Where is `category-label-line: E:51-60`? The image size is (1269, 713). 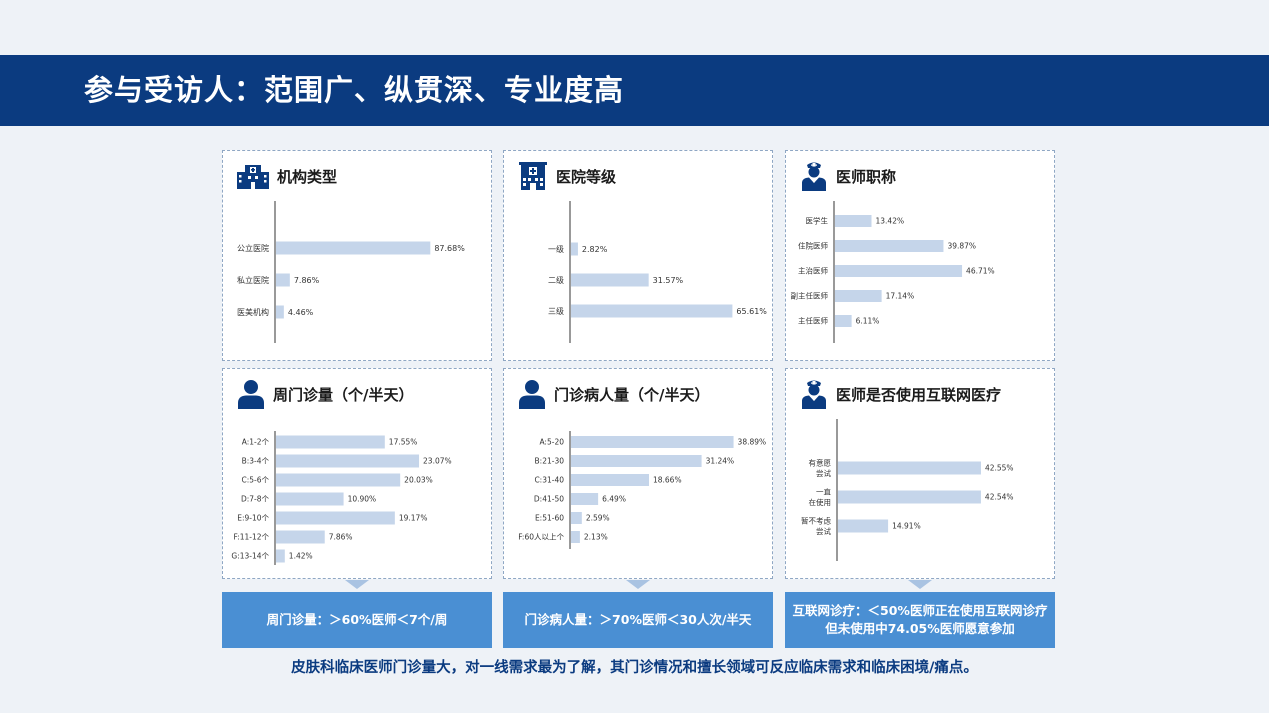 category-label-line: E:51-60 is located at coordinates (549, 518).